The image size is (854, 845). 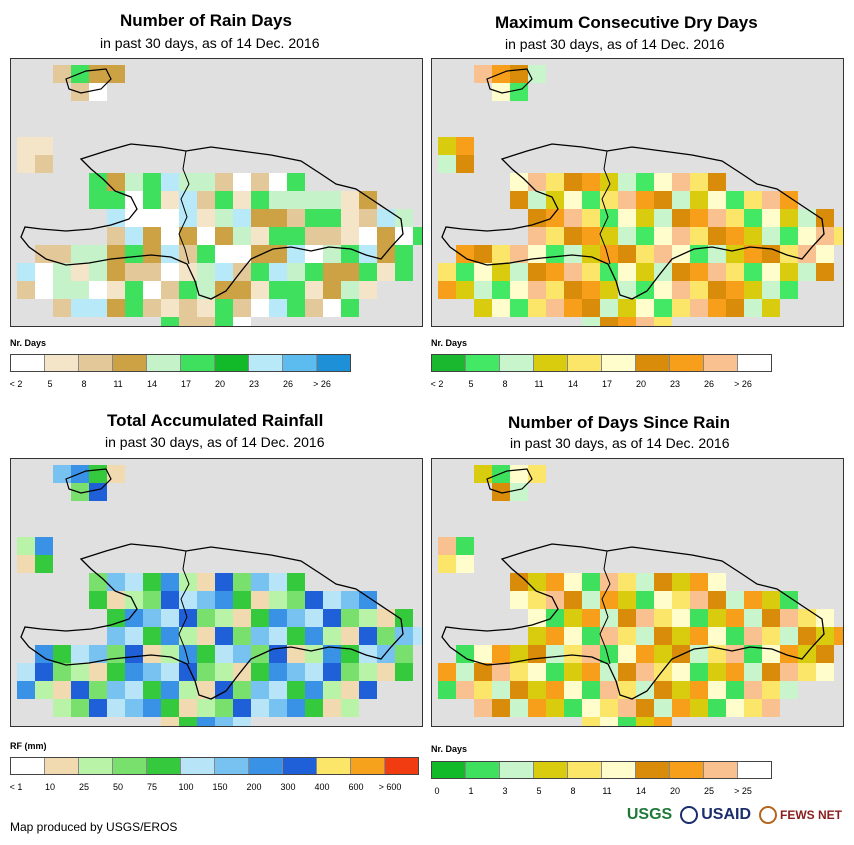 I want to click on legend-tick-label: 75, so click(x=152, y=787).